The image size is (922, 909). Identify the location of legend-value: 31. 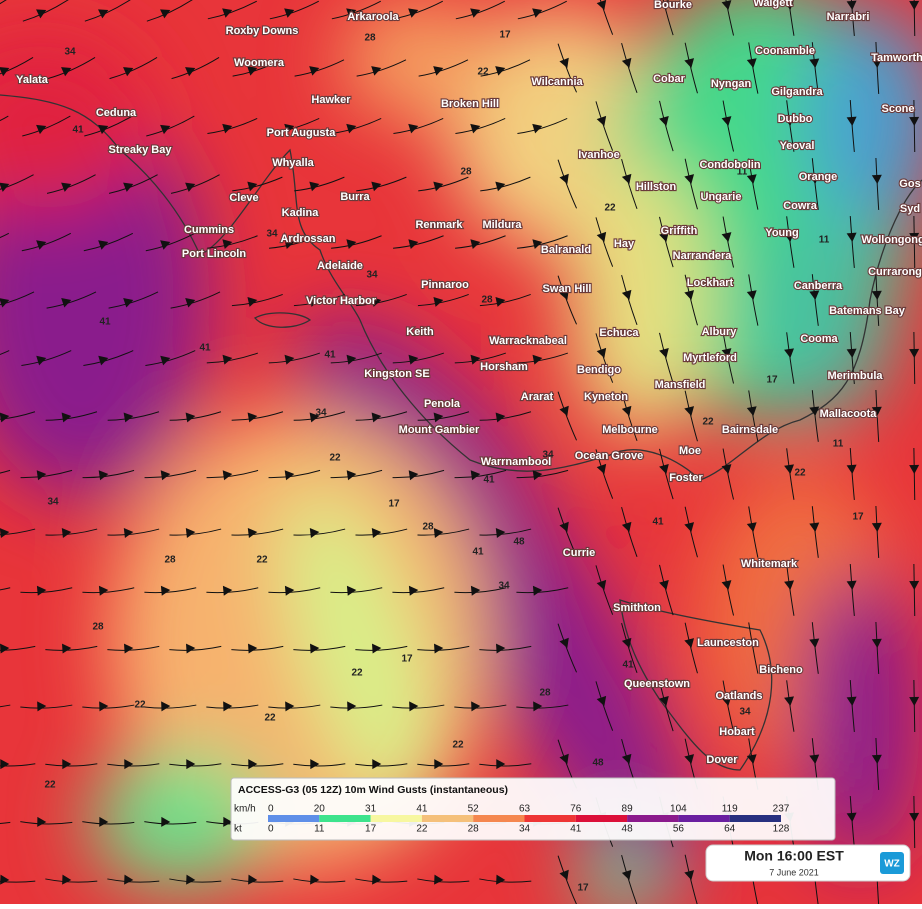
(371, 809).